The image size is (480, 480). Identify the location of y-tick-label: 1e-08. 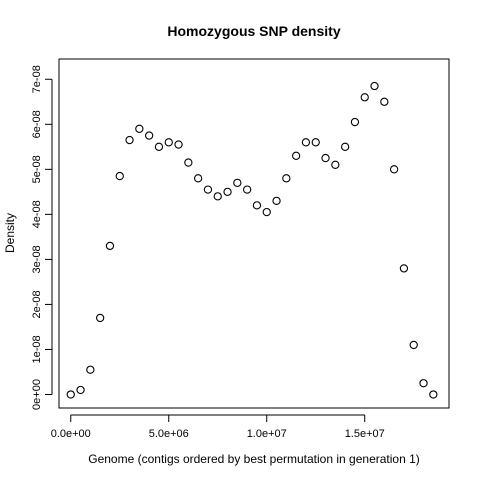
(37, 349).